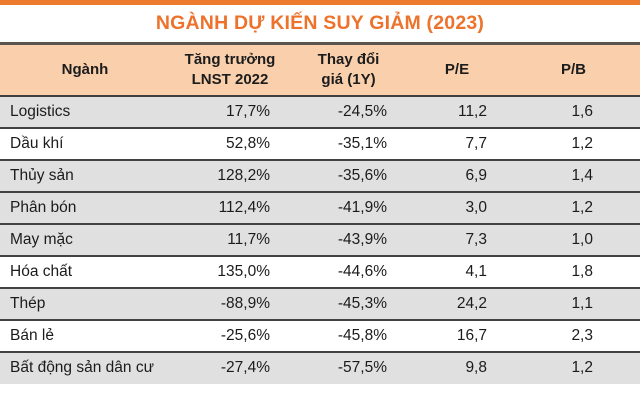 This screenshot has width=640, height=403. What do you see at coordinates (457, 304) in the screenshot?
I see `pe-cell: 24,2` at bounding box center [457, 304].